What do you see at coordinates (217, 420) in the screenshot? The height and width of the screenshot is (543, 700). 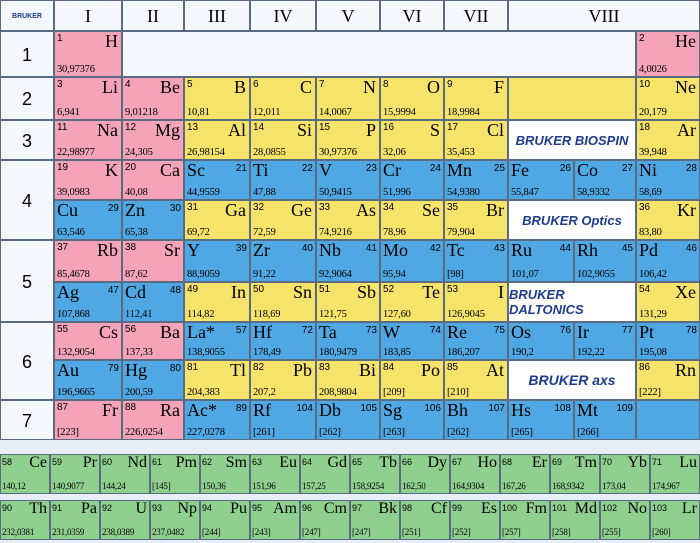 I see `element-ac: 89 Ac* 227,0278` at bounding box center [217, 420].